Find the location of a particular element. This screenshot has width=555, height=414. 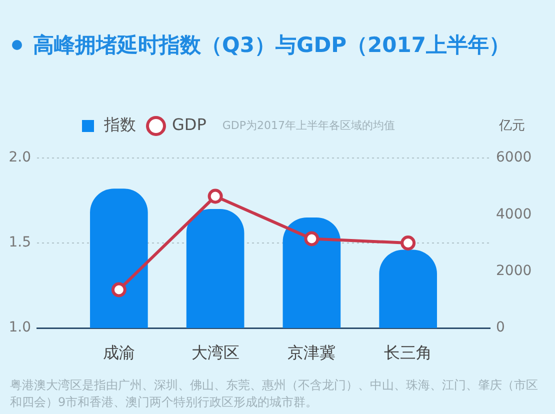

x-tick-label: 大湾区 is located at coordinates (215, 352).